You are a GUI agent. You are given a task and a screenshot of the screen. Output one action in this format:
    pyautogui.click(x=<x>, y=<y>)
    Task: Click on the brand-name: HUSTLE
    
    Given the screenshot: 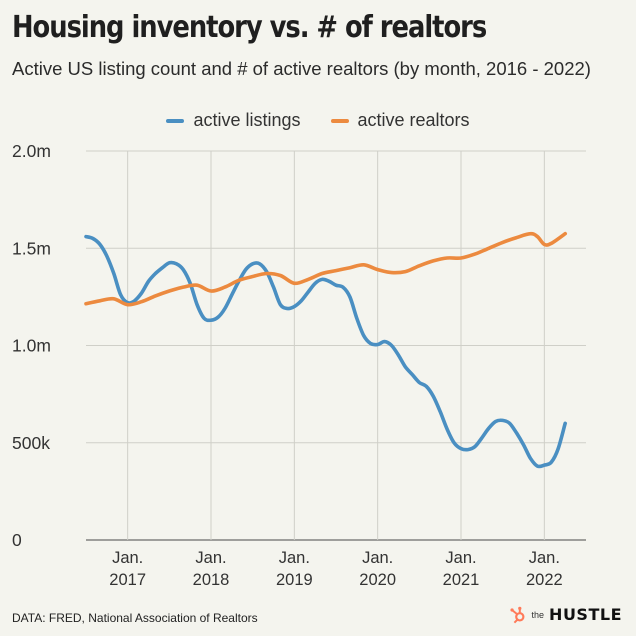 What is the action you would take?
    pyautogui.click(x=585, y=614)
    